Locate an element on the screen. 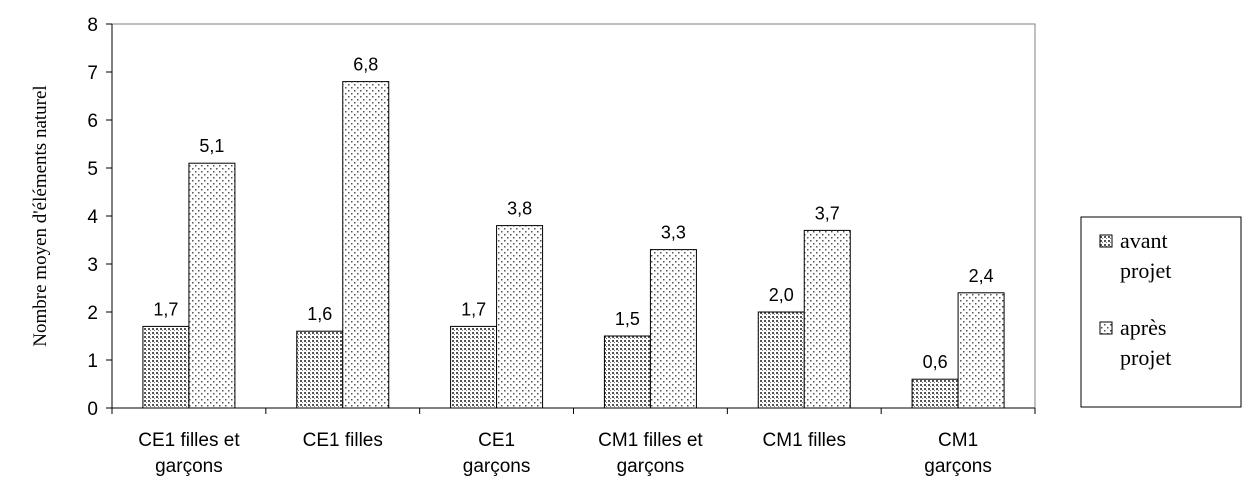 The width and height of the screenshot is (1246, 480). y-axis: 0 1 2 3 4 5 6 7 8 is located at coordinates (100, 217).